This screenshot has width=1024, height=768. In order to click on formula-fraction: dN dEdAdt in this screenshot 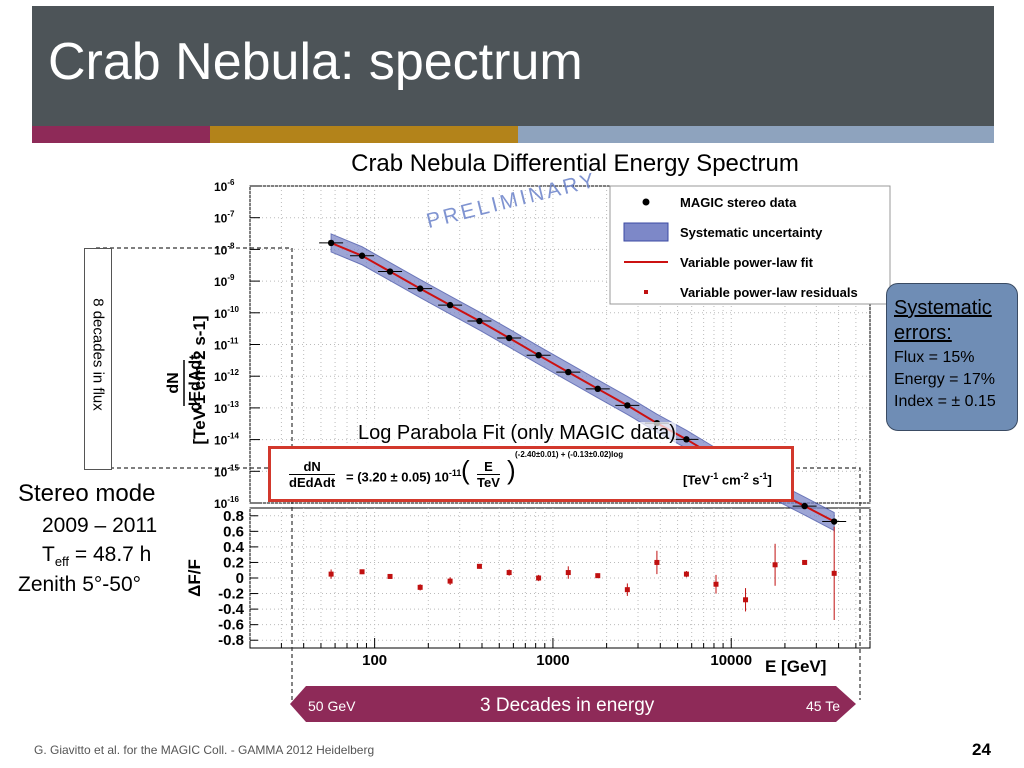, I will do `click(312, 474)`.